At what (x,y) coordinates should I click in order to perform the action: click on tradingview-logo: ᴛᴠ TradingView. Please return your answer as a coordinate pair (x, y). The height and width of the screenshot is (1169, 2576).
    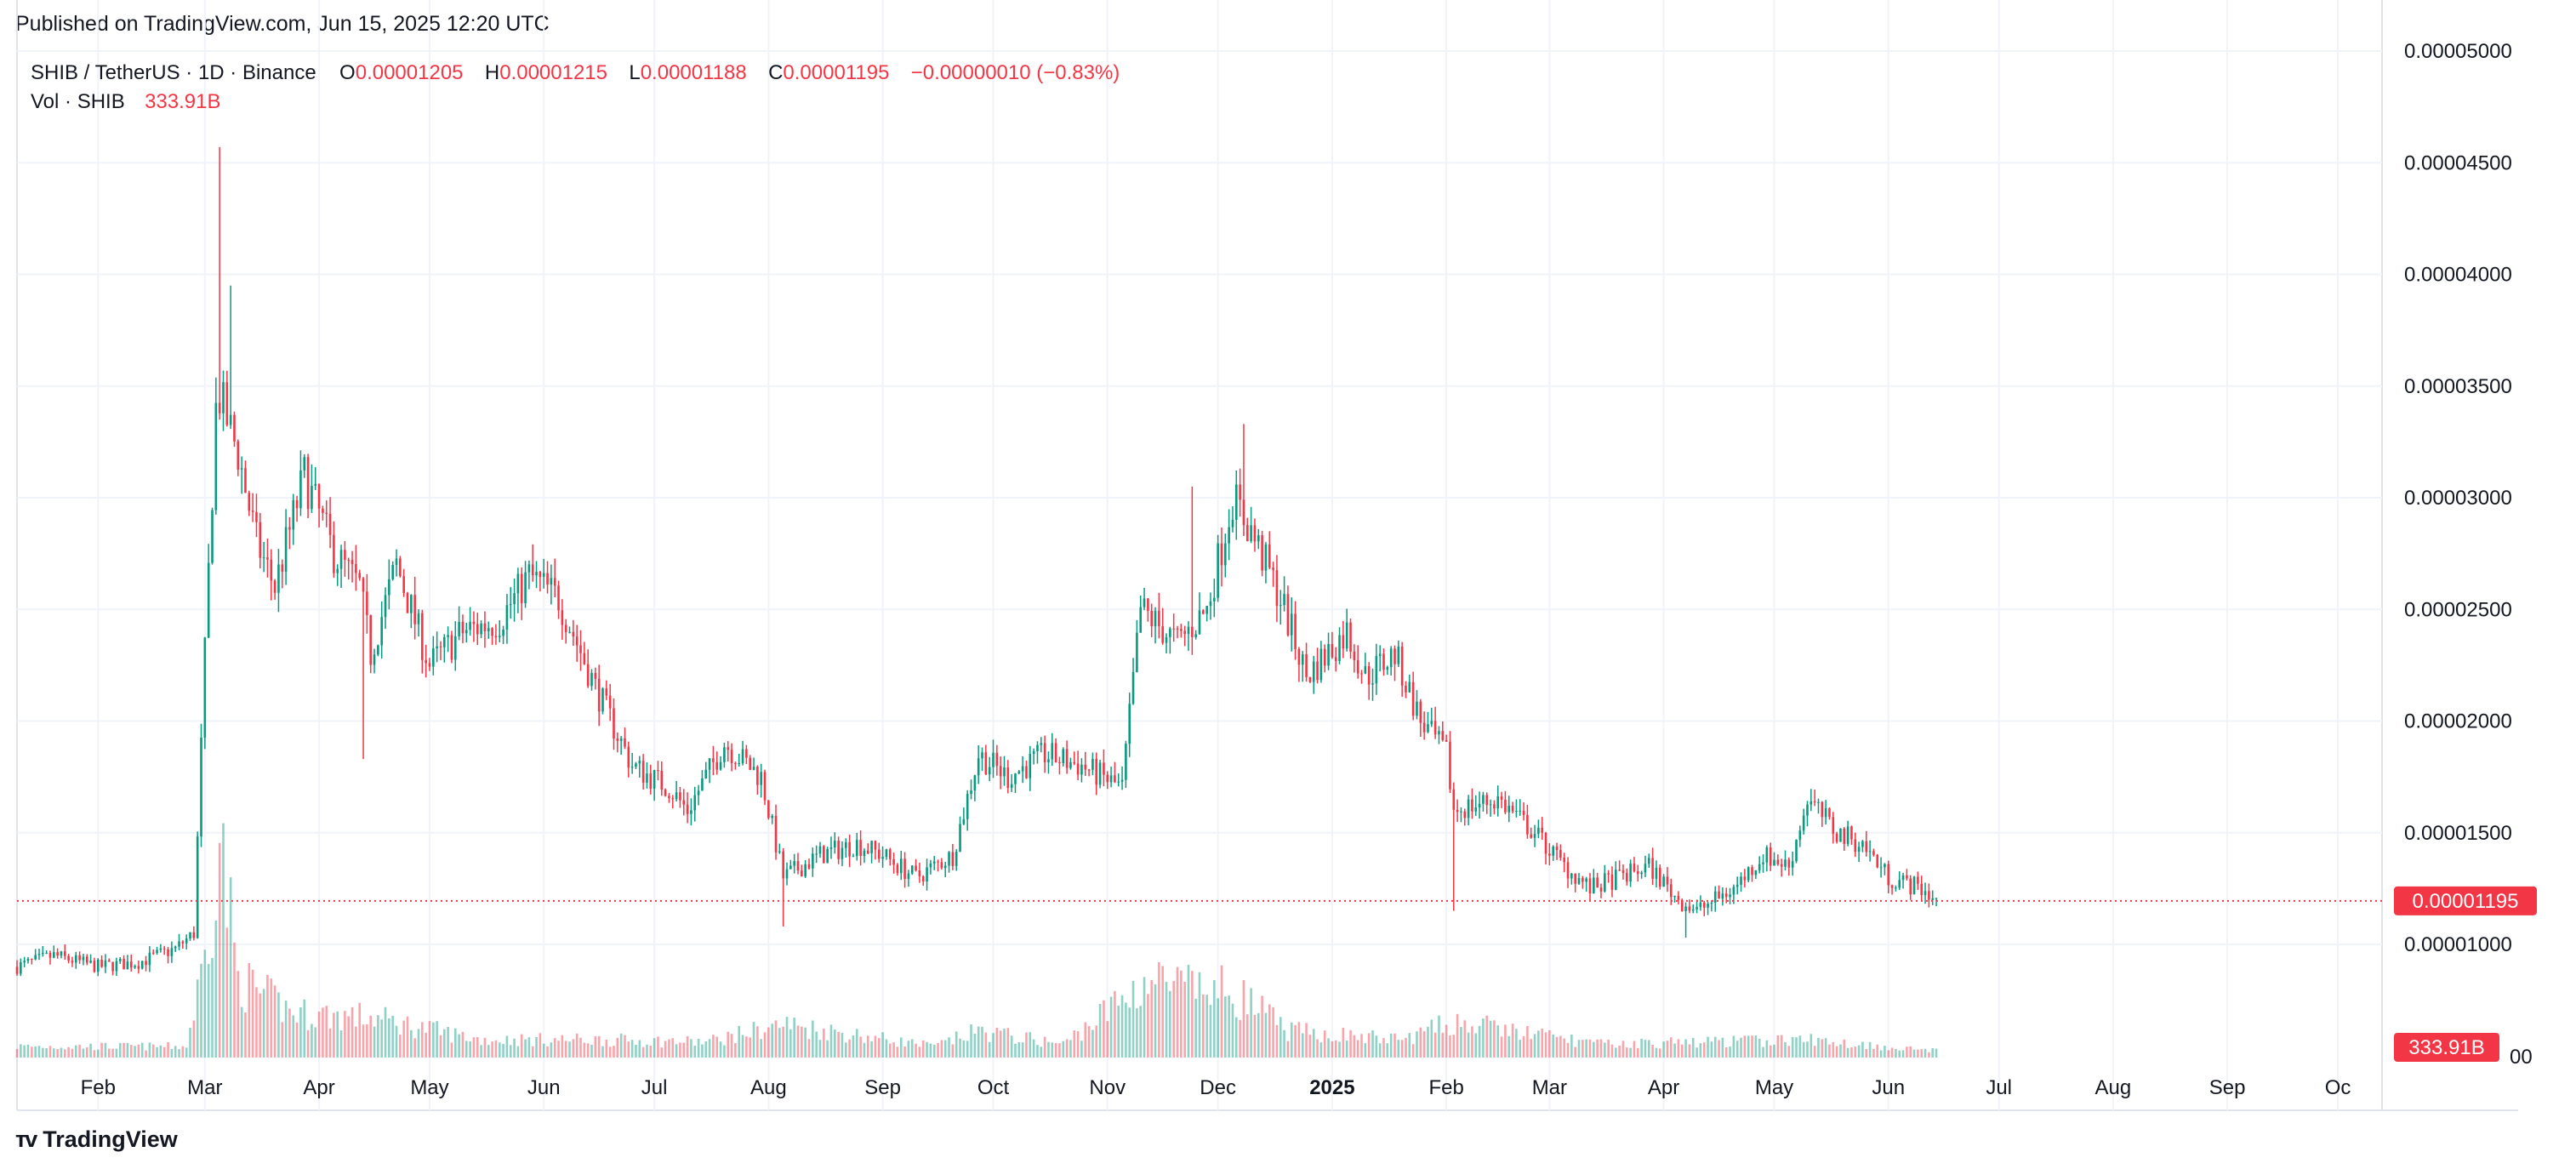
    Looking at the image, I should click on (96, 1139).